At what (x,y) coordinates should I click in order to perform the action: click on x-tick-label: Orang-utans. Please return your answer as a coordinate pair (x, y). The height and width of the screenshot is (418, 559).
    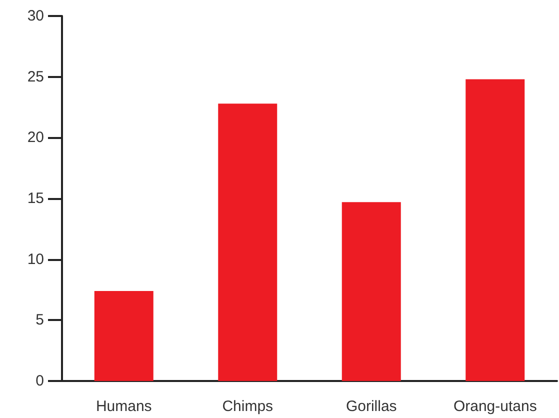
    Looking at the image, I should click on (495, 406).